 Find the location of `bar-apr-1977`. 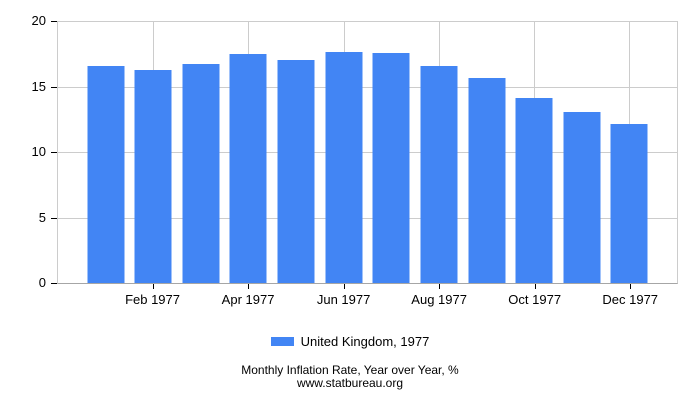

bar-apr-1977 is located at coordinates (248, 168).